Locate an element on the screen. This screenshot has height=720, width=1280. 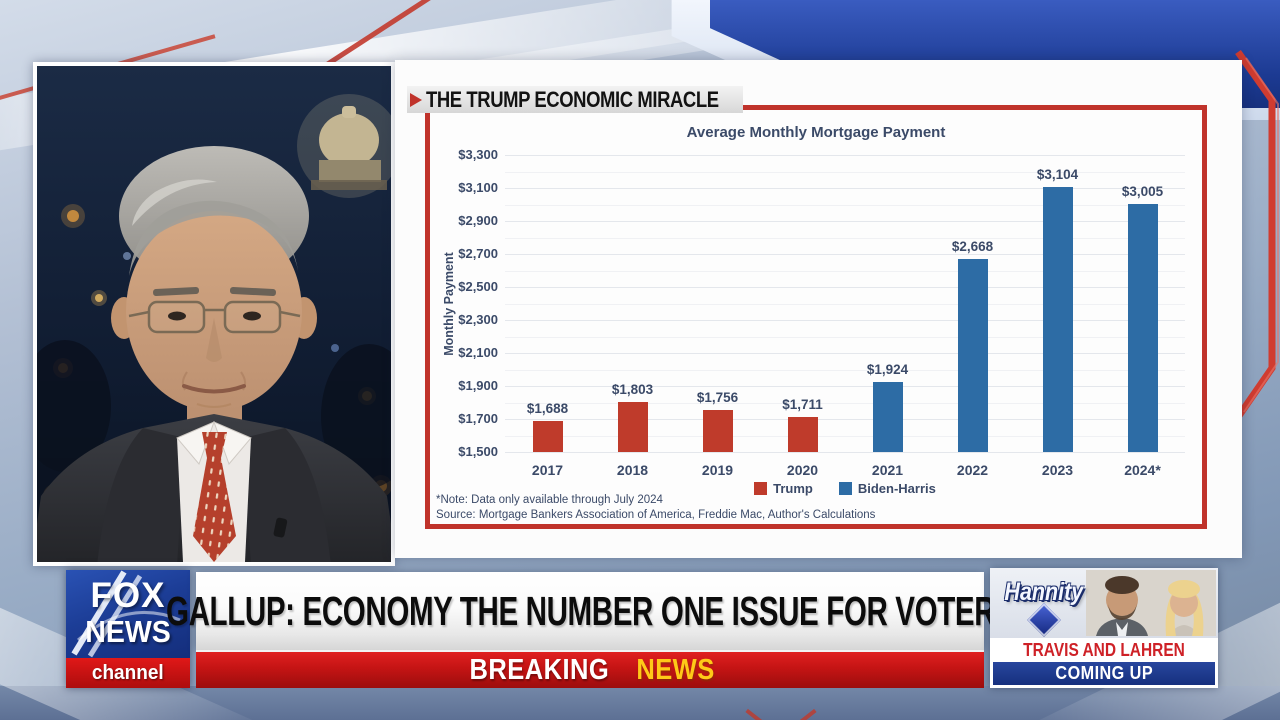
bar-value-label: $1,688 is located at coordinates (547, 408).